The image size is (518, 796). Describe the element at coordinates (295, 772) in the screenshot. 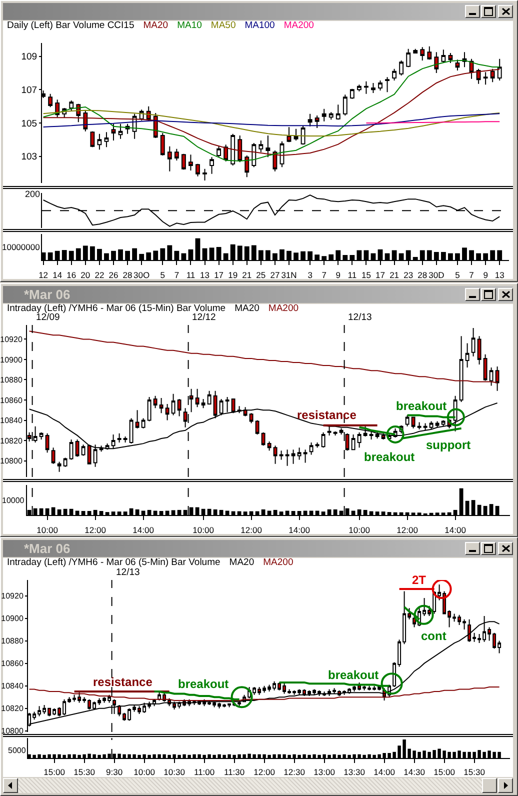

I see `x-tick-label: 12:30` at that location.